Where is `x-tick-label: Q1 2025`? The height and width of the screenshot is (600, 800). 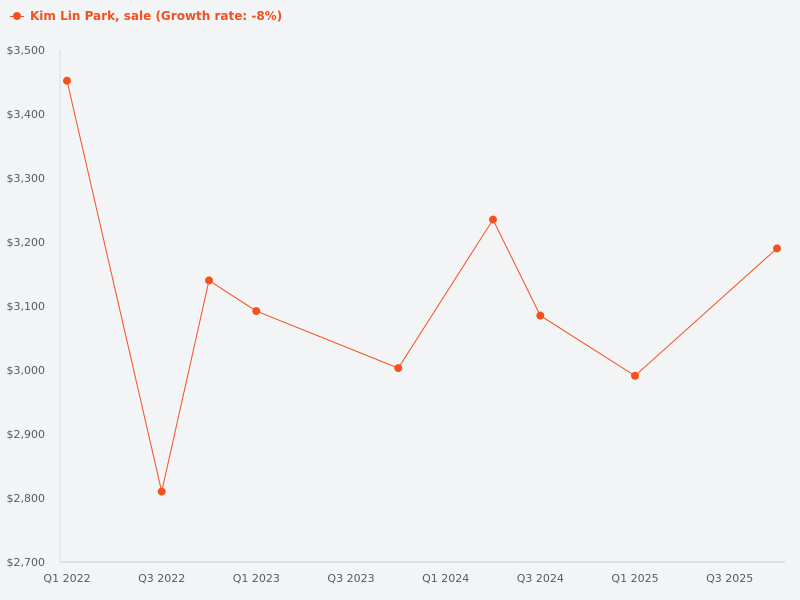 x-tick-label: Q1 2025 is located at coordinates (634, 578).